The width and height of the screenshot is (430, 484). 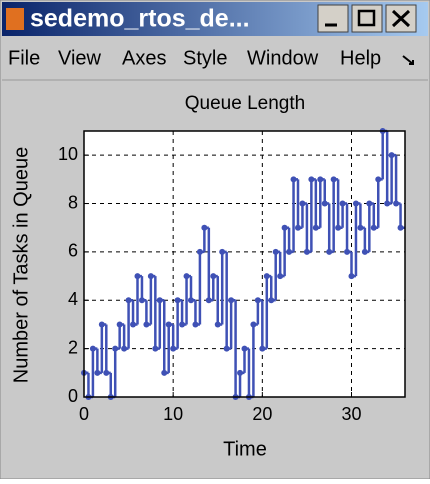 What do you see at coordinates (205, 58) in the screenshot?
I see `menu-item: Style` at bounding box center [205, 58].